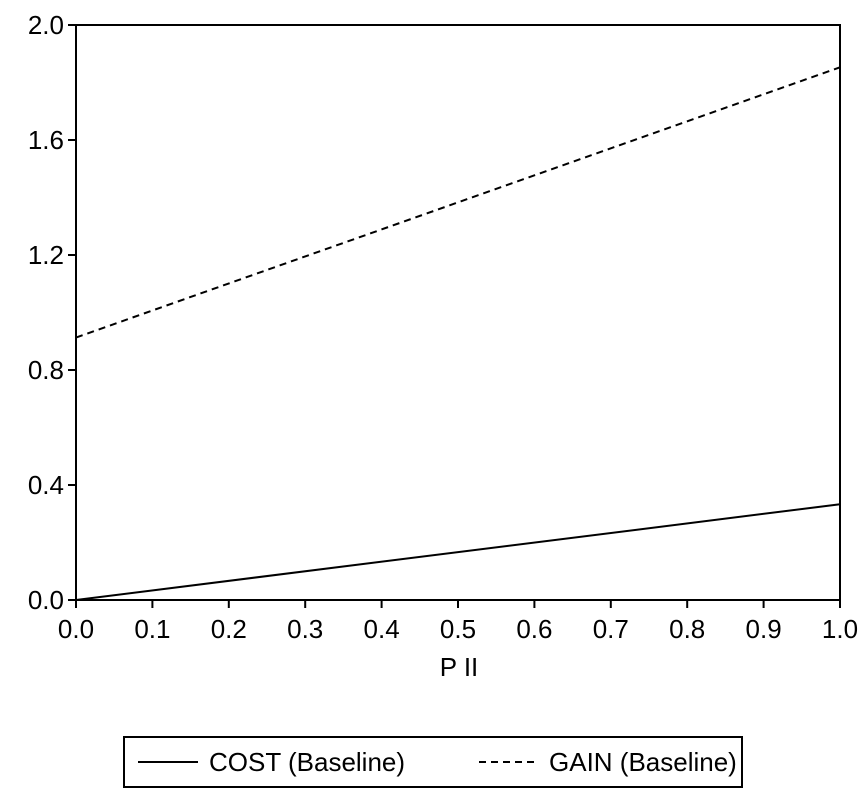 This screenshot has height=811, width=863. Describe the element at coordinates (458, 629) in the screenshot. I see `x-tick-label: 0.5` at that location.